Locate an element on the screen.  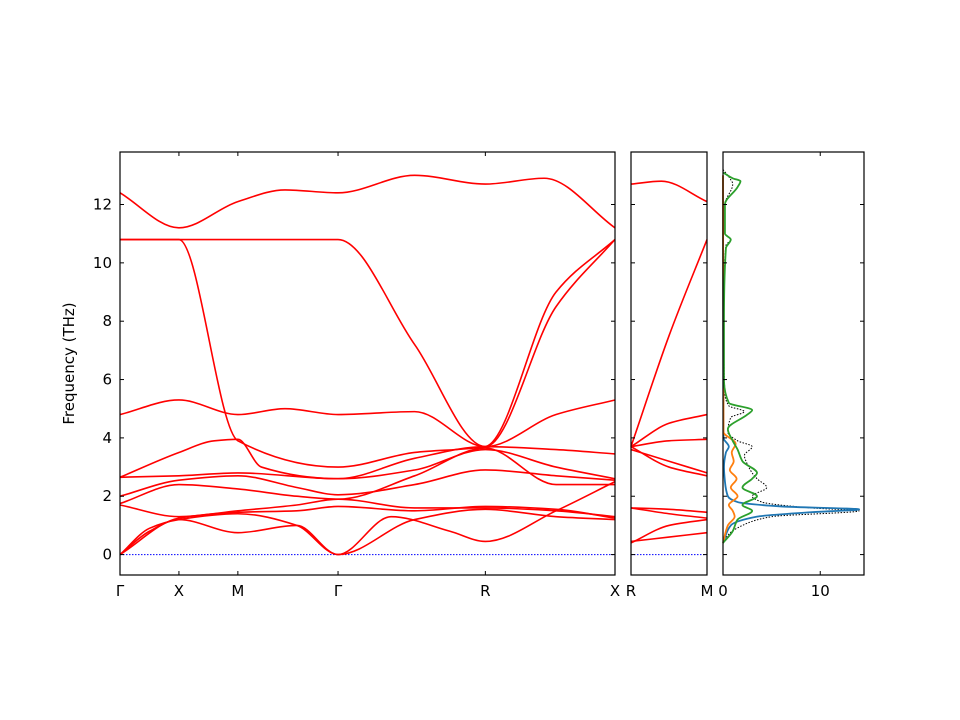
y-axis-label: Frequency (THz) is located at coordinates (69, 363).